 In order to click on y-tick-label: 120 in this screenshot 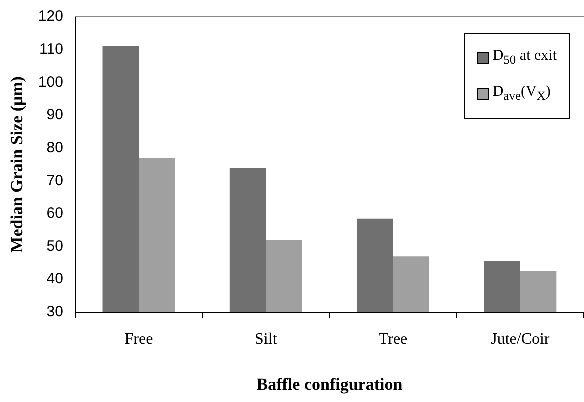, I will do `click(51, 17)`.